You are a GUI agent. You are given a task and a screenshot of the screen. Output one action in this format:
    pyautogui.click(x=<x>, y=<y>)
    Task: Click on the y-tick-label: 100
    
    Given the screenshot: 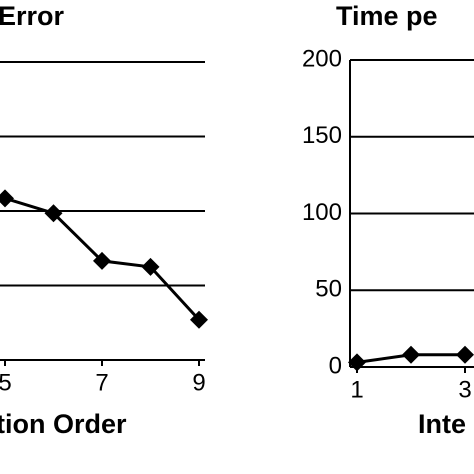 What is the action you would take?
    pyautogui.click(x=322, y=212)
    